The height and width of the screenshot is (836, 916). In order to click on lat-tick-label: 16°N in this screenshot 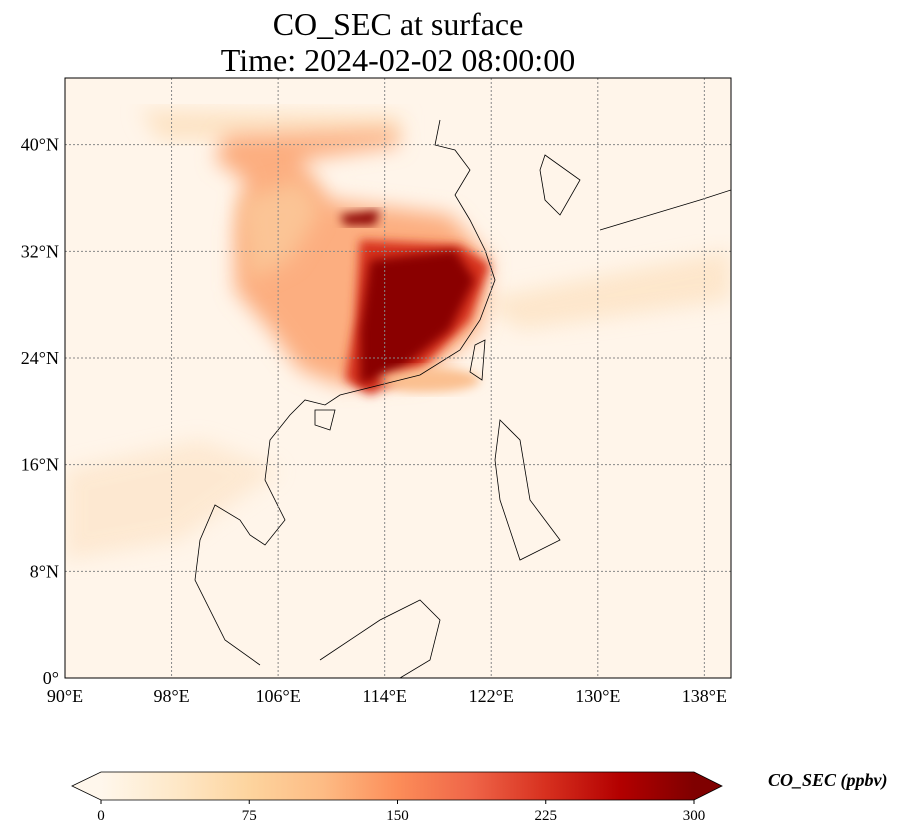, I will do `click(40, 465)`.